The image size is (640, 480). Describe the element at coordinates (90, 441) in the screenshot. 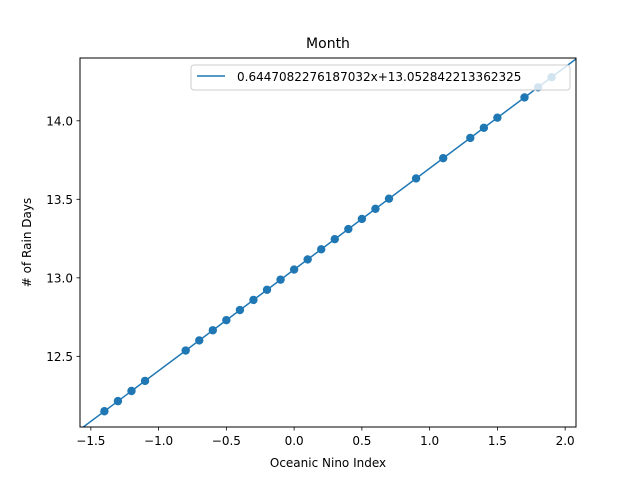

I see `x-tick-label: −1.5` at that location.